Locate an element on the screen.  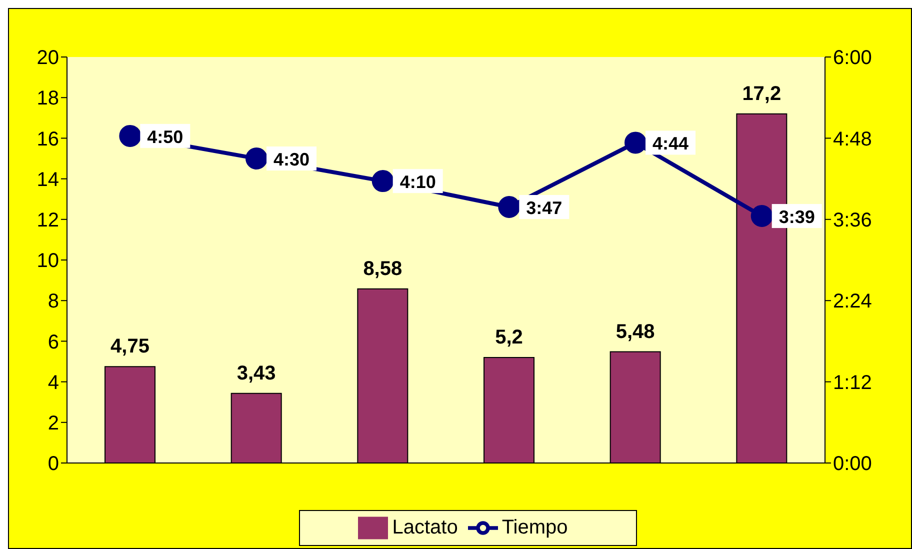
y-tick-label: 12 is located at coordinates (47, 221).